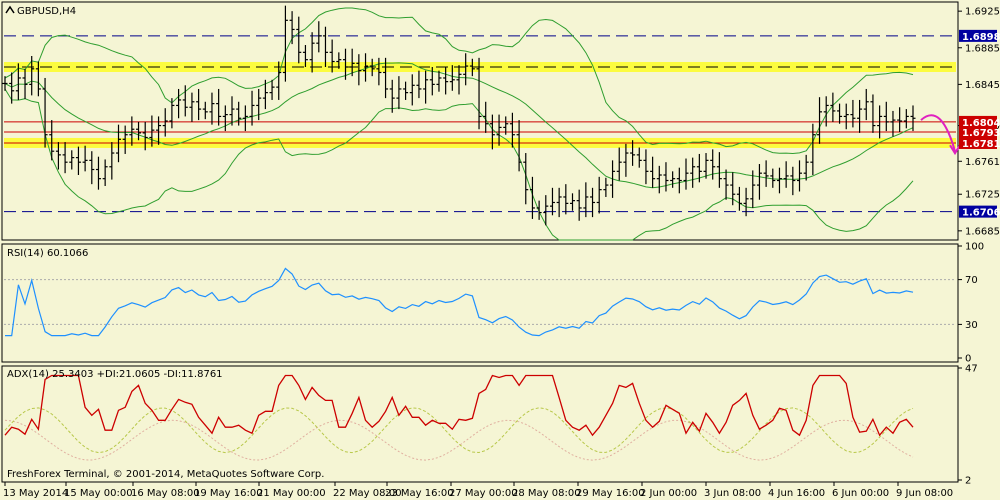  What do you see at coordinates (982, 85) in the screenshot?
I see `price-tick-label-2: 1.6845` at bounding box center [982, 85].